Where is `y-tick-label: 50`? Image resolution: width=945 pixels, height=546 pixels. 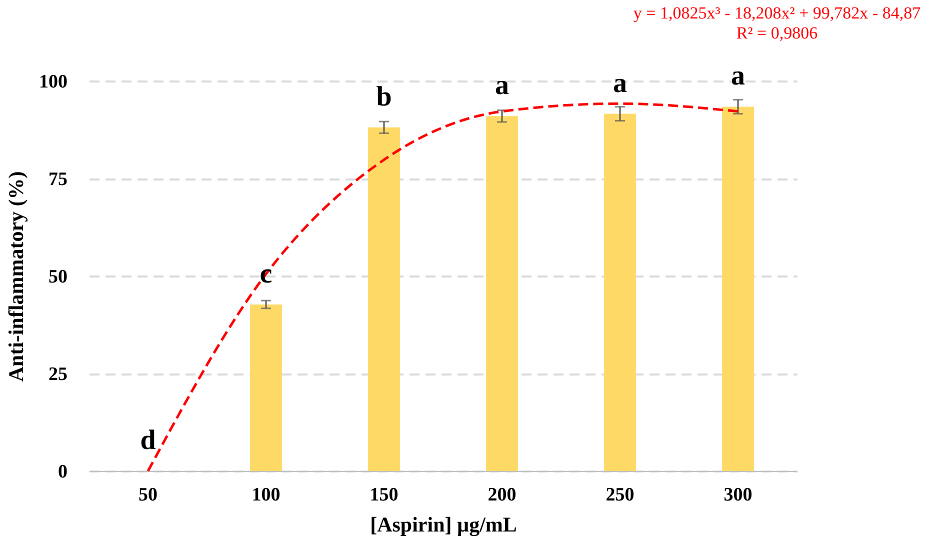
y-tick-label: 50 is located at coordinates (58, 277).